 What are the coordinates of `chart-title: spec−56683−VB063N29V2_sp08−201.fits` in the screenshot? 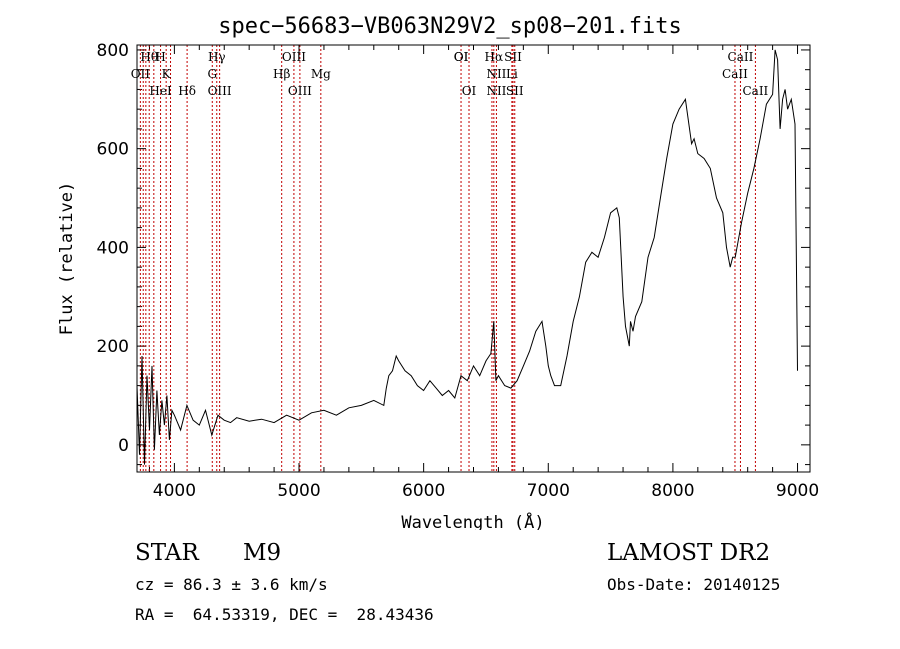 It's located at (450, 26).